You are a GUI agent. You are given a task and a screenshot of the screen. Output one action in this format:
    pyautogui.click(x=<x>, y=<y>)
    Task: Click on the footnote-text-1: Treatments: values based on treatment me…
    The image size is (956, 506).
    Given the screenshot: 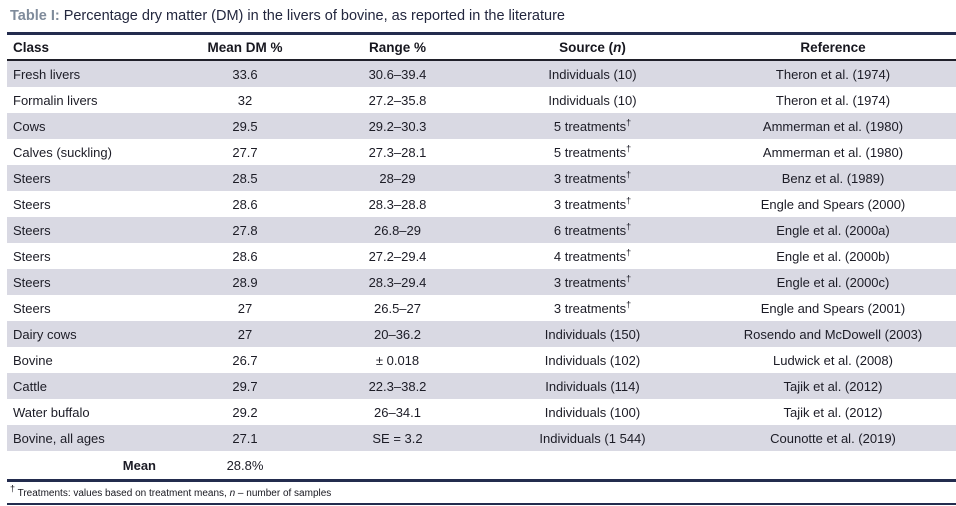 What is the action you would take?
    pyautogui.click(x=122, y=494)
    